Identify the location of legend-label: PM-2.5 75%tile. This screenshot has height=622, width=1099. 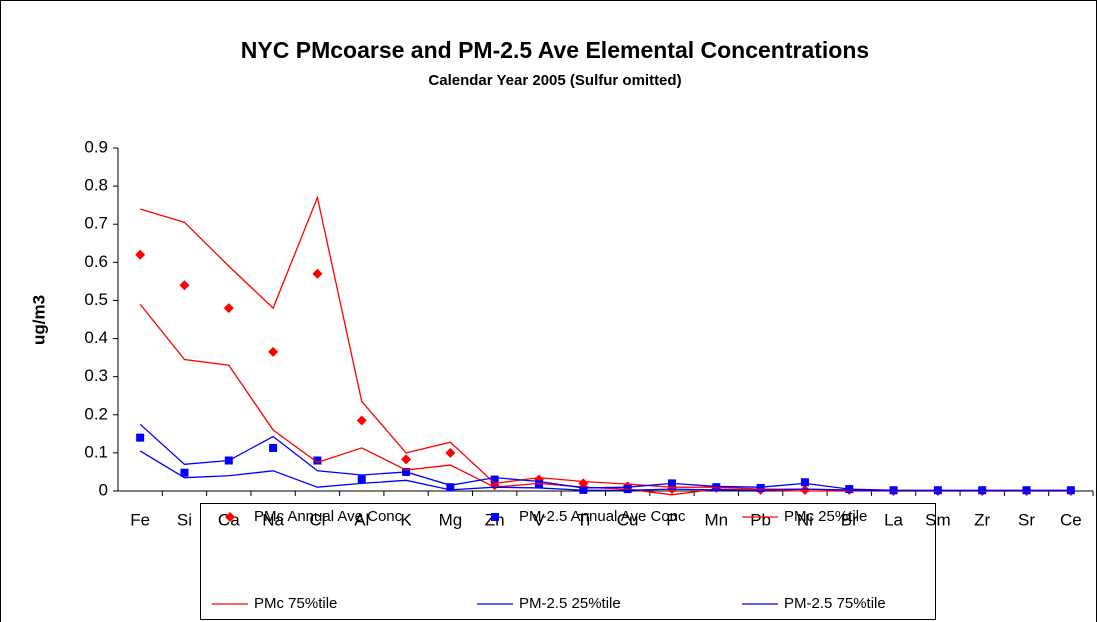
(835, 603).